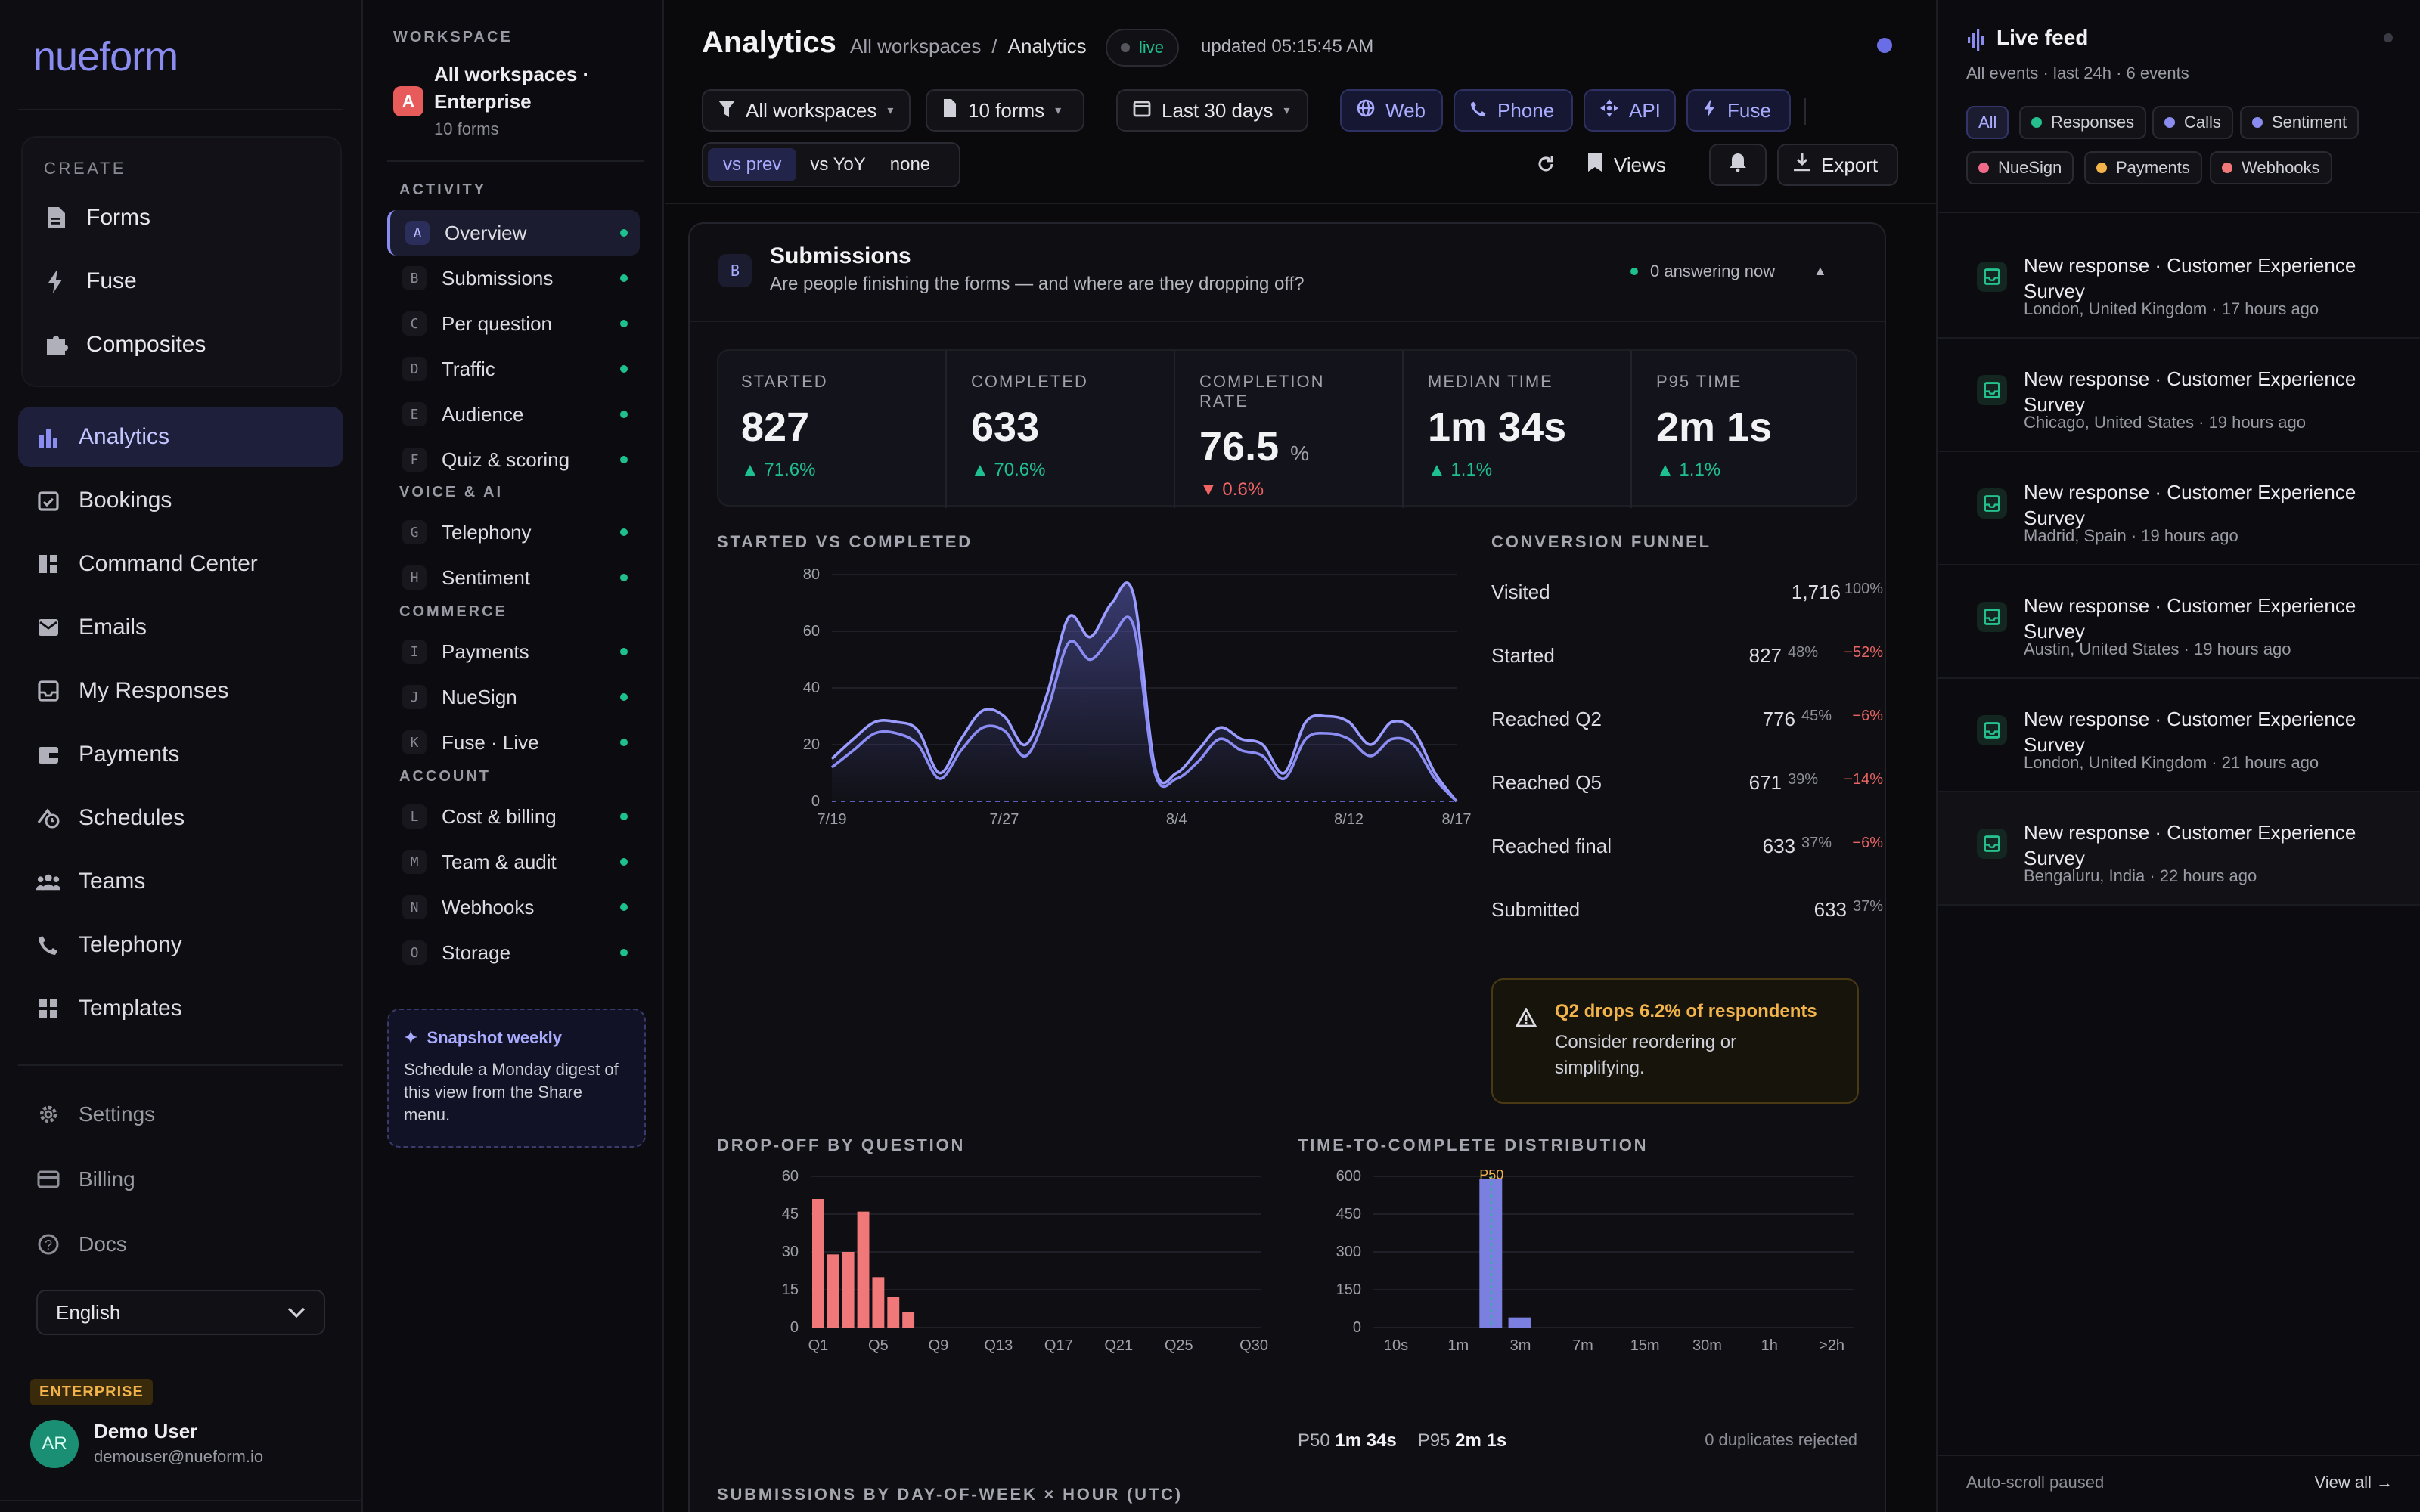  I want to click on feed-filter-responses: Responses, so click(2083, 122).